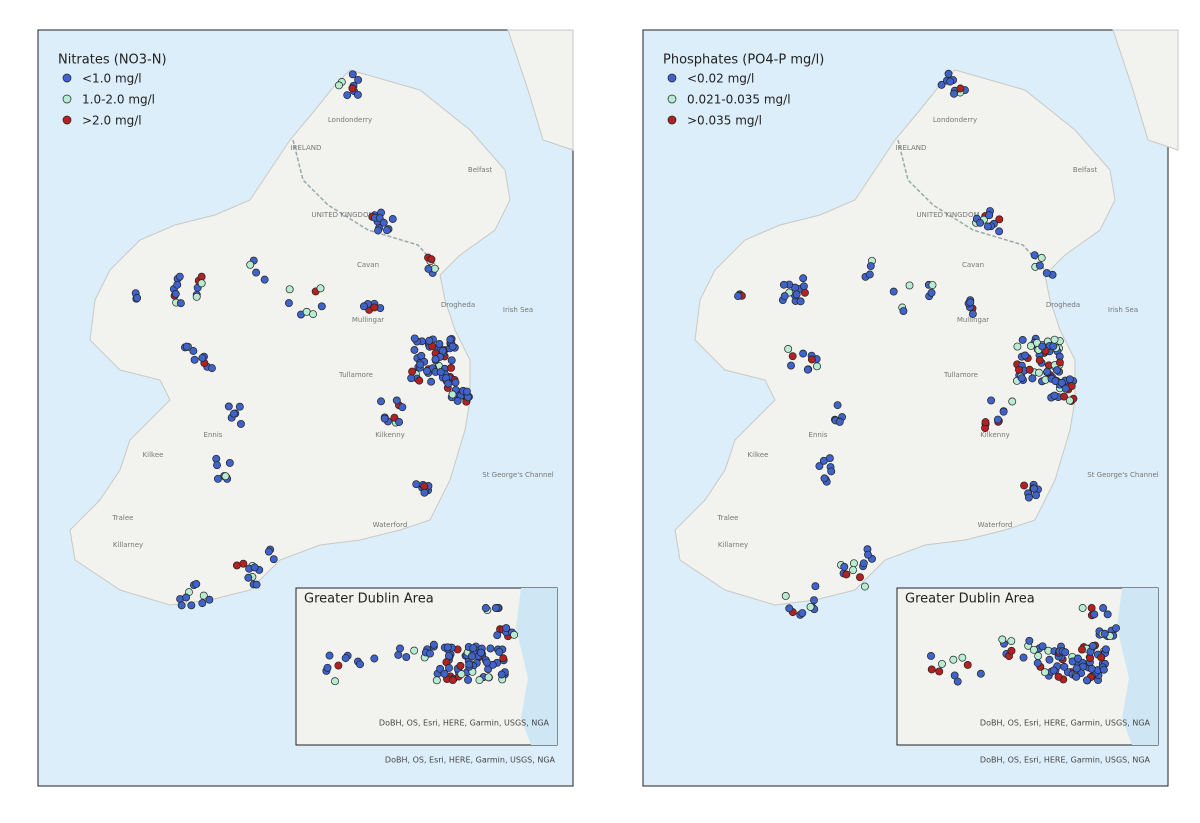  Describe the element at coordinates (1065, 760) in the screenshot. I see `attribution: DoBH, OS, Esri, HERE, Garmin, USGS, NGA` at that location.